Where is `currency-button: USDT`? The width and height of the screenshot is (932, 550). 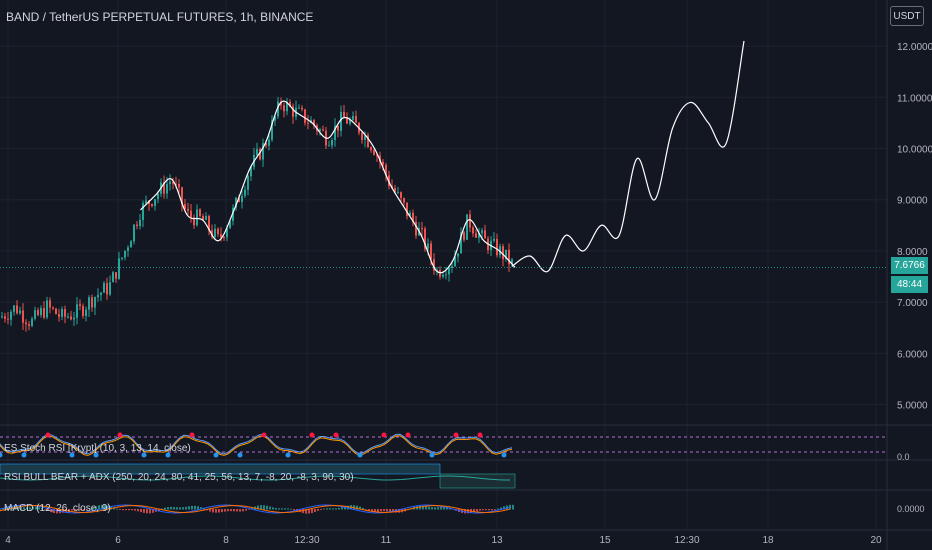
currency-button: USDT is located at coordinates (907, 16).